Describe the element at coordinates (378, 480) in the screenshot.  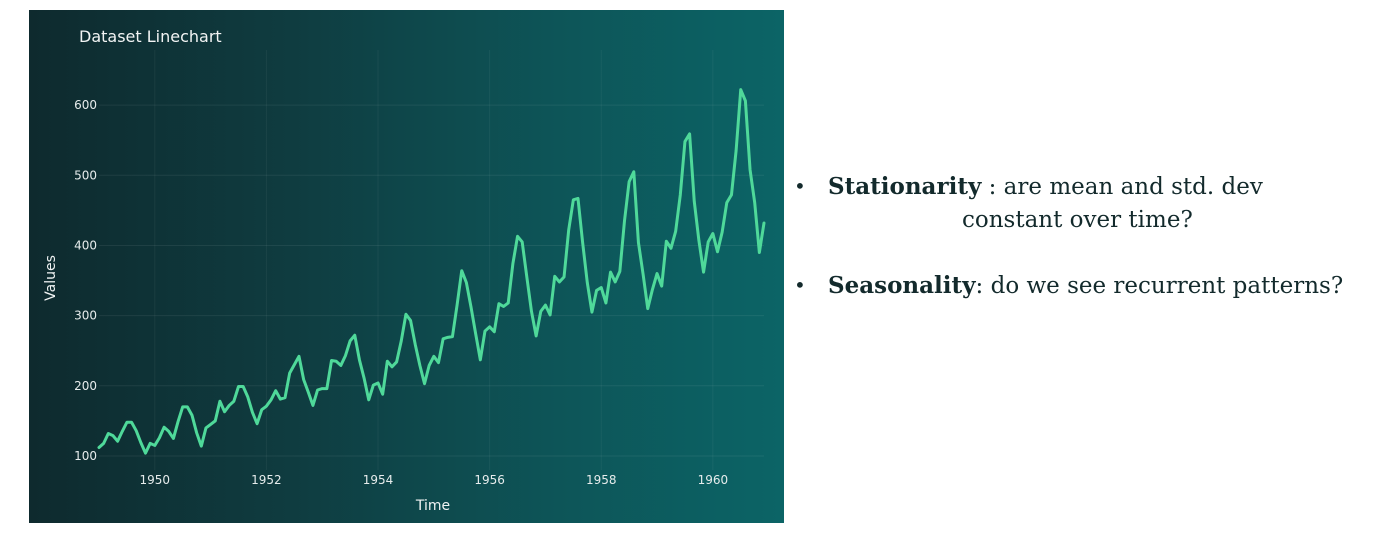
I see `x-tick-label: 1954` at that location.